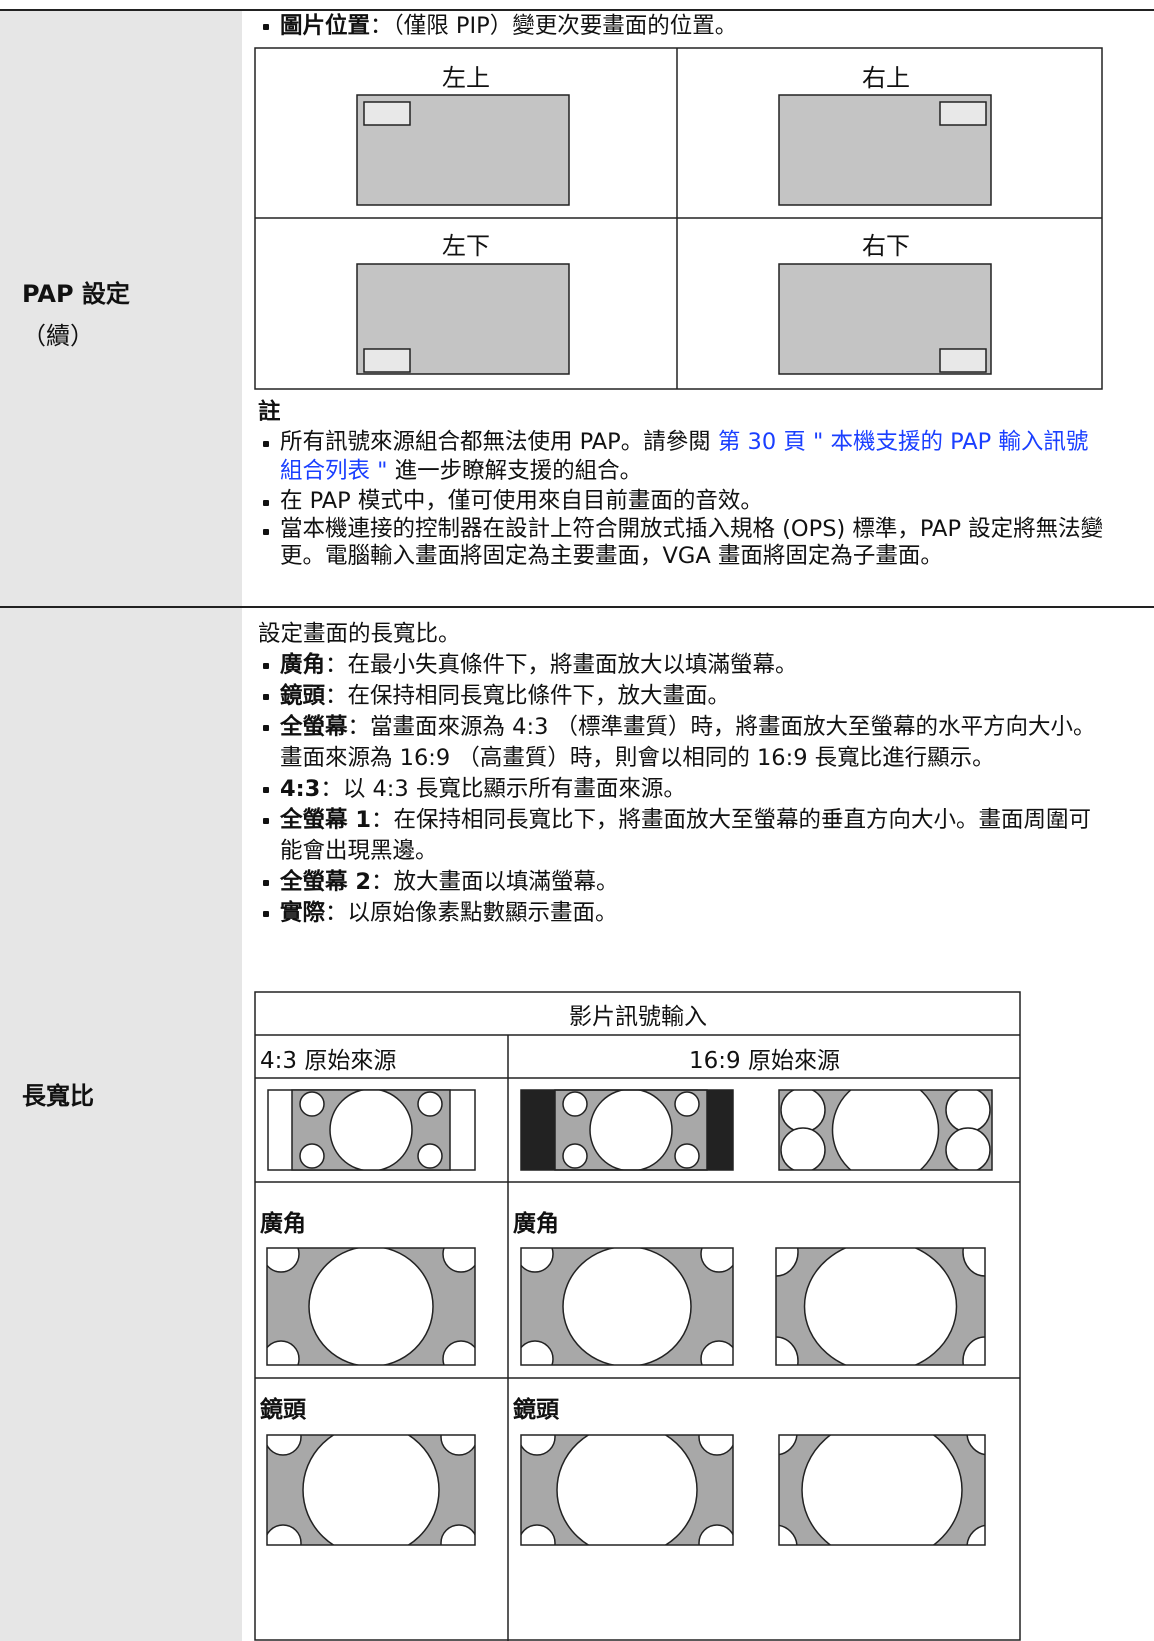 The height and width of the screenshot is (1641, 1154). I want to click on note-title: 註, so click(269, 412).